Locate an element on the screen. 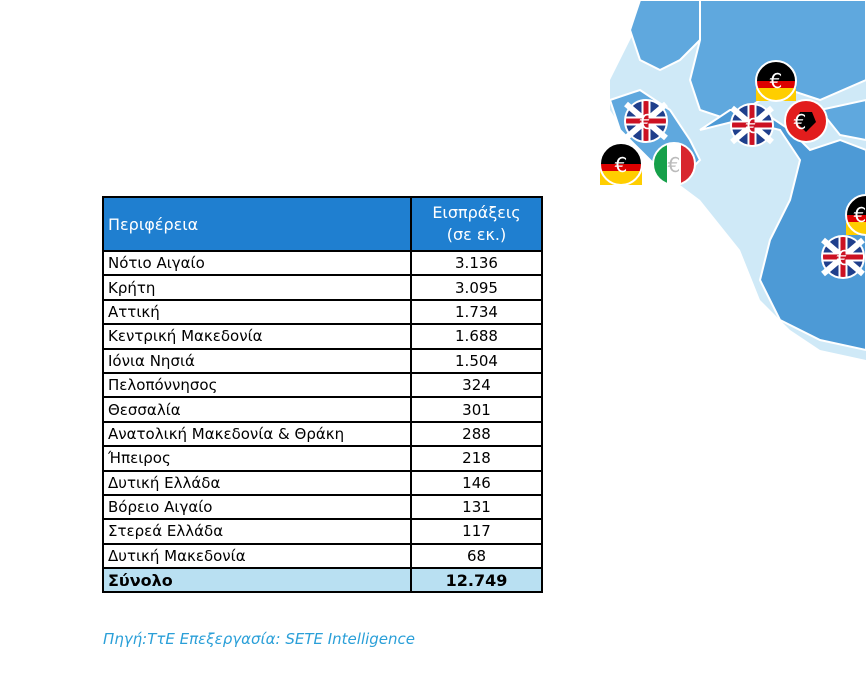  table-row: Δυτική Ελλάδα 146 is located at coordinates (322, 482).